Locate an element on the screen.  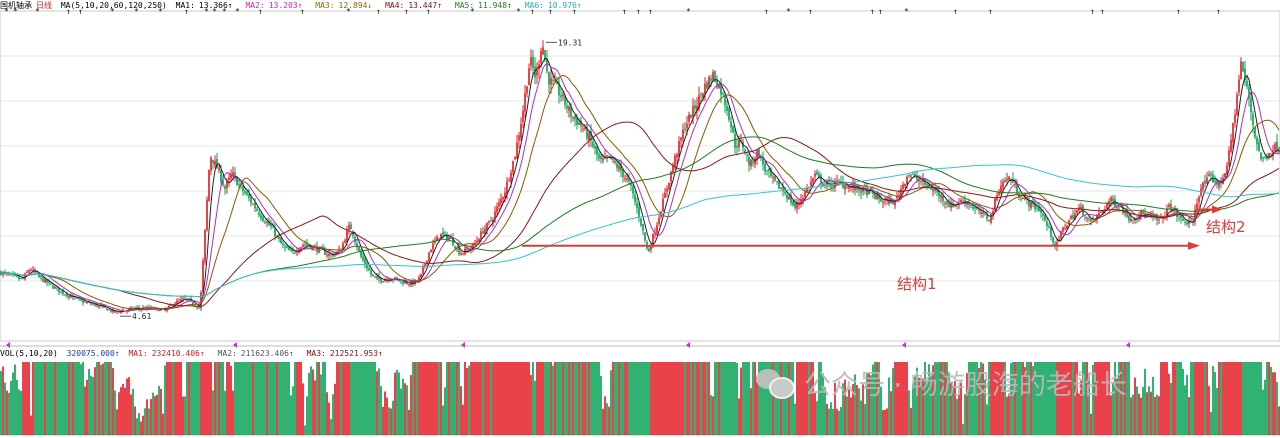
period-marker is located at coordinates (1128, 345).